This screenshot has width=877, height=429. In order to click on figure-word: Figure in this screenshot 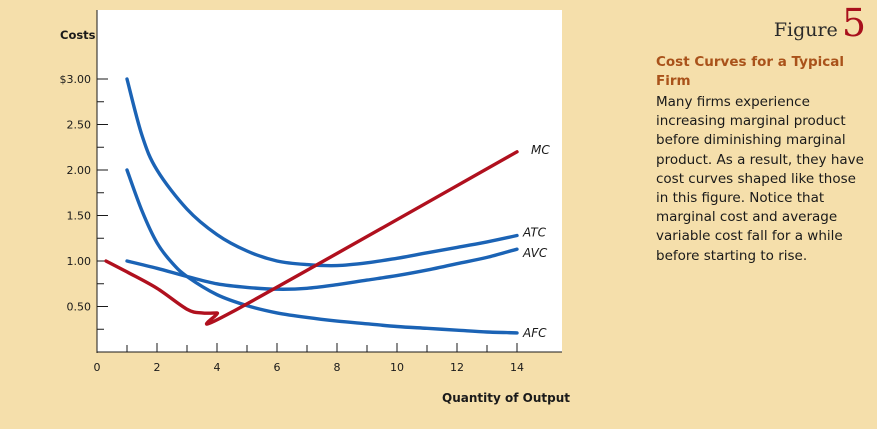, I will do `click(805, 30)`.